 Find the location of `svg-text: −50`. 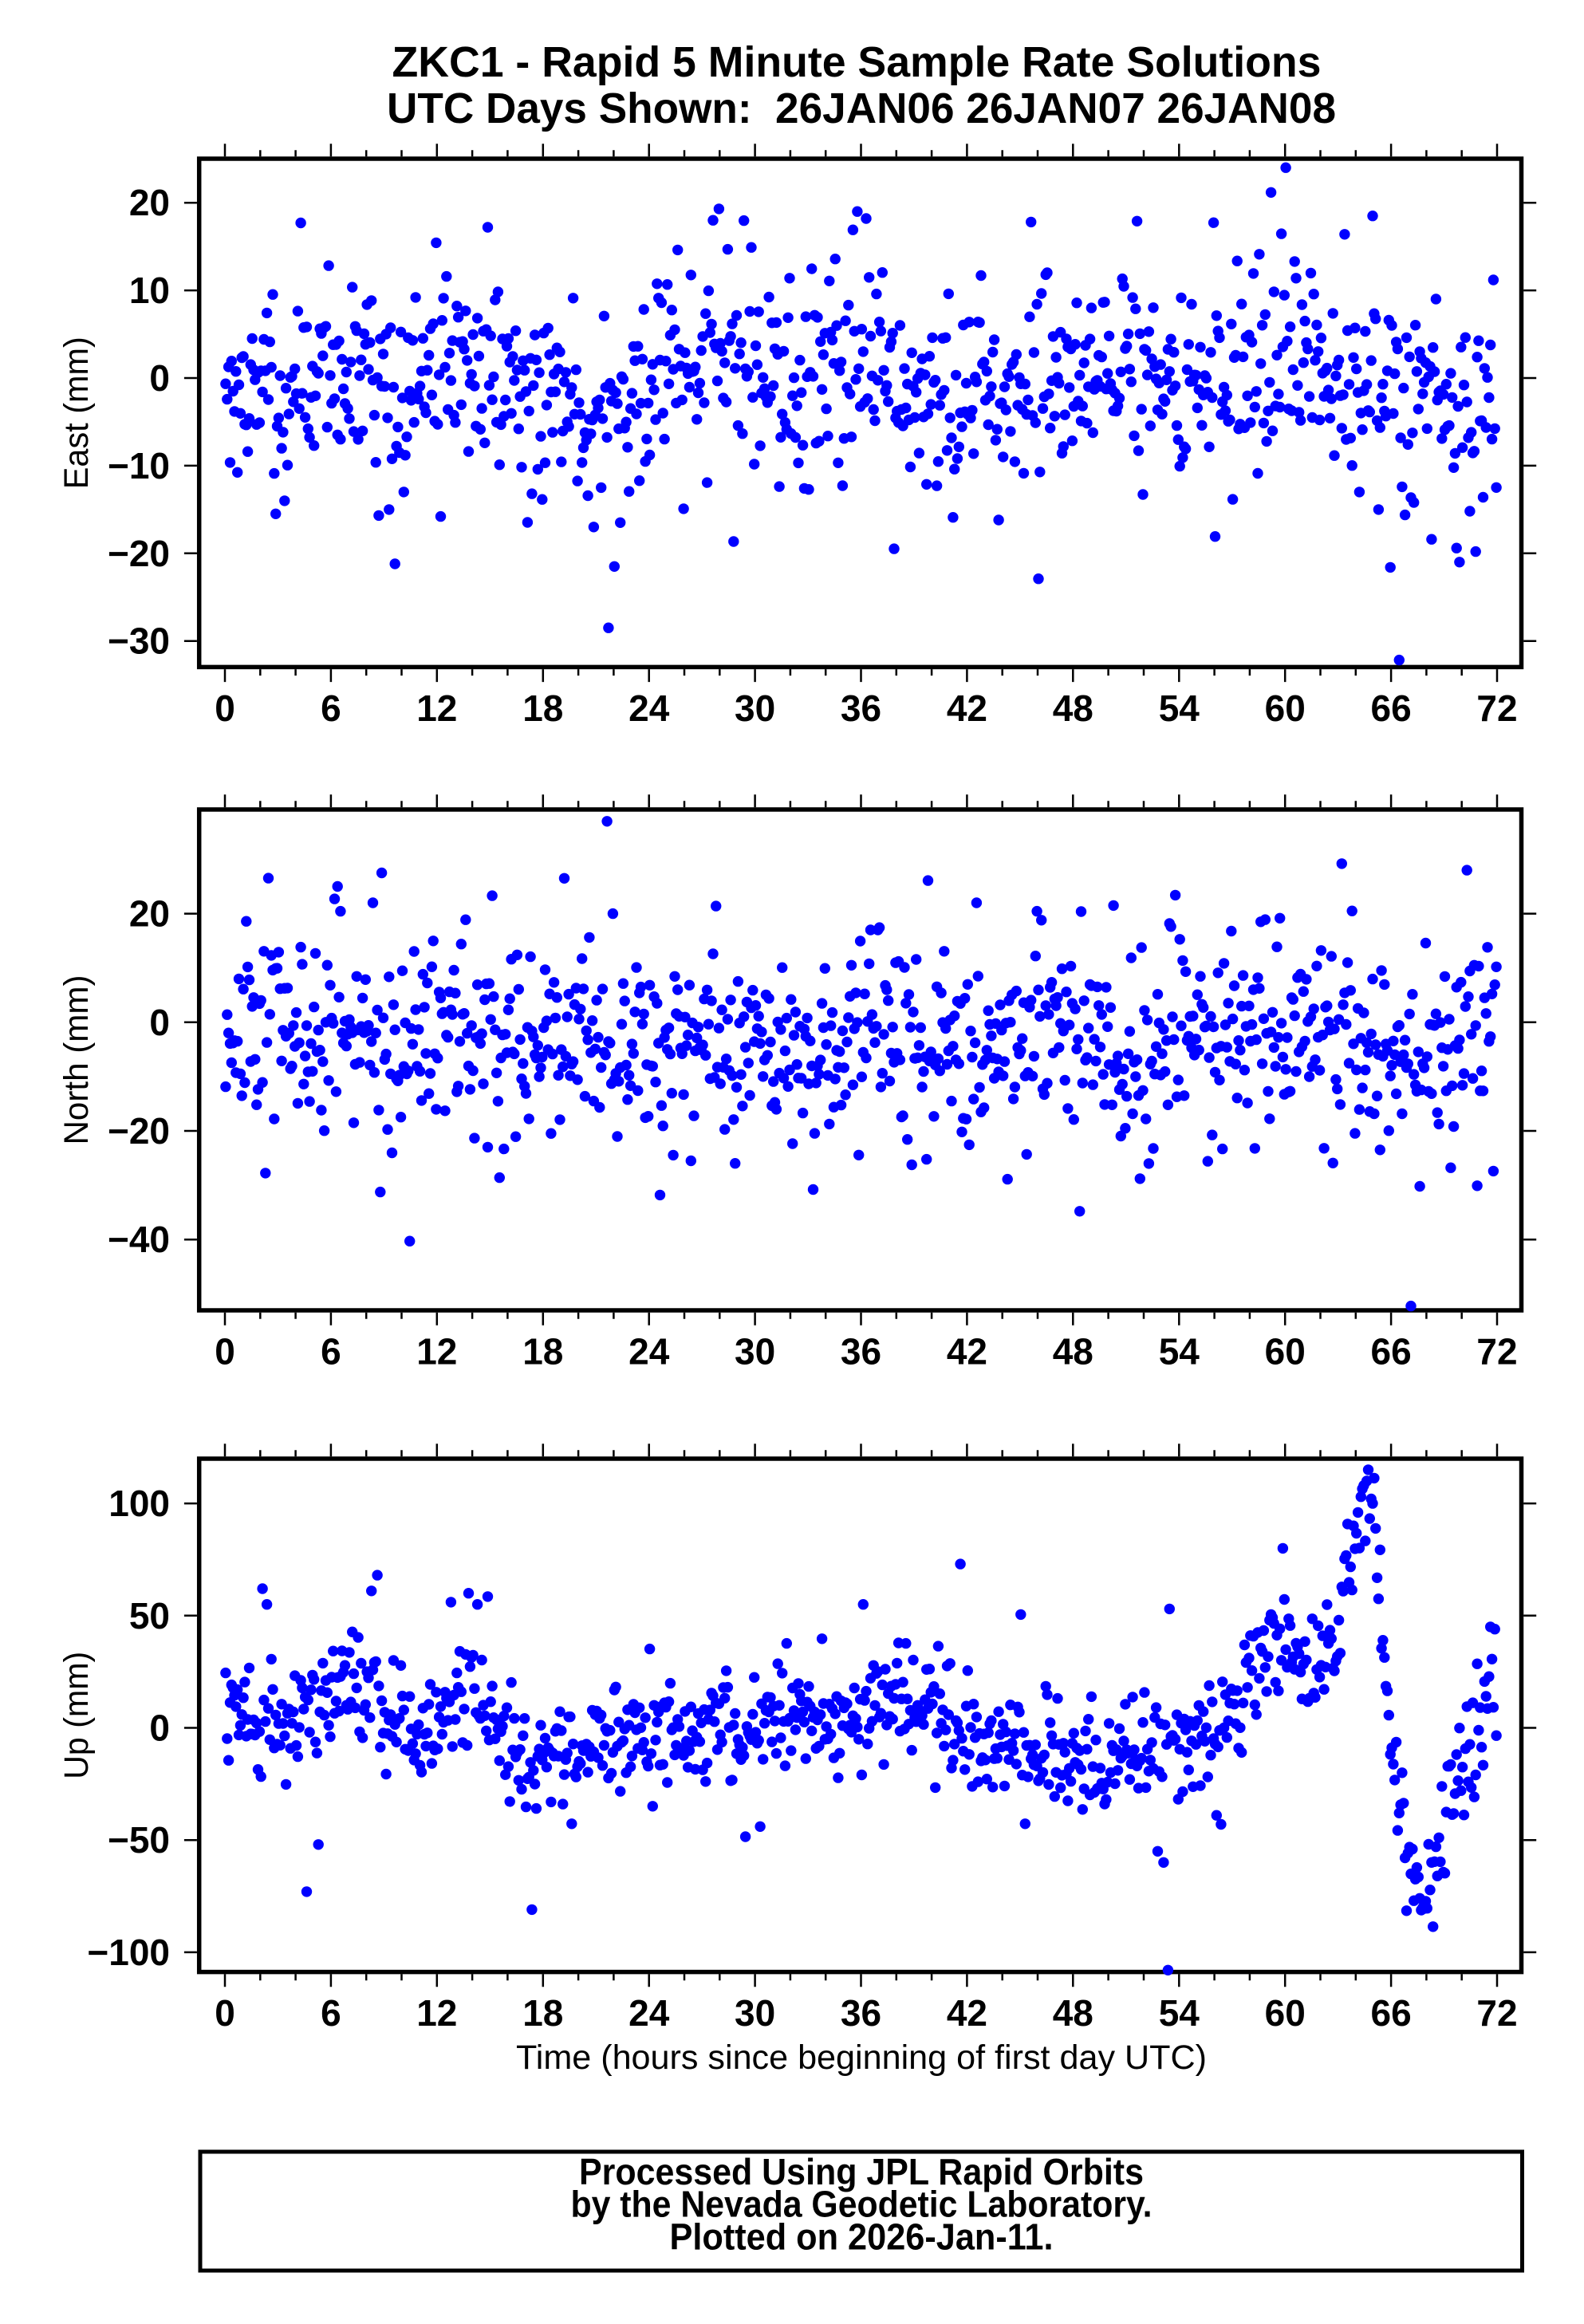

svg-text: −50 is located at coordinates (139, 1840).